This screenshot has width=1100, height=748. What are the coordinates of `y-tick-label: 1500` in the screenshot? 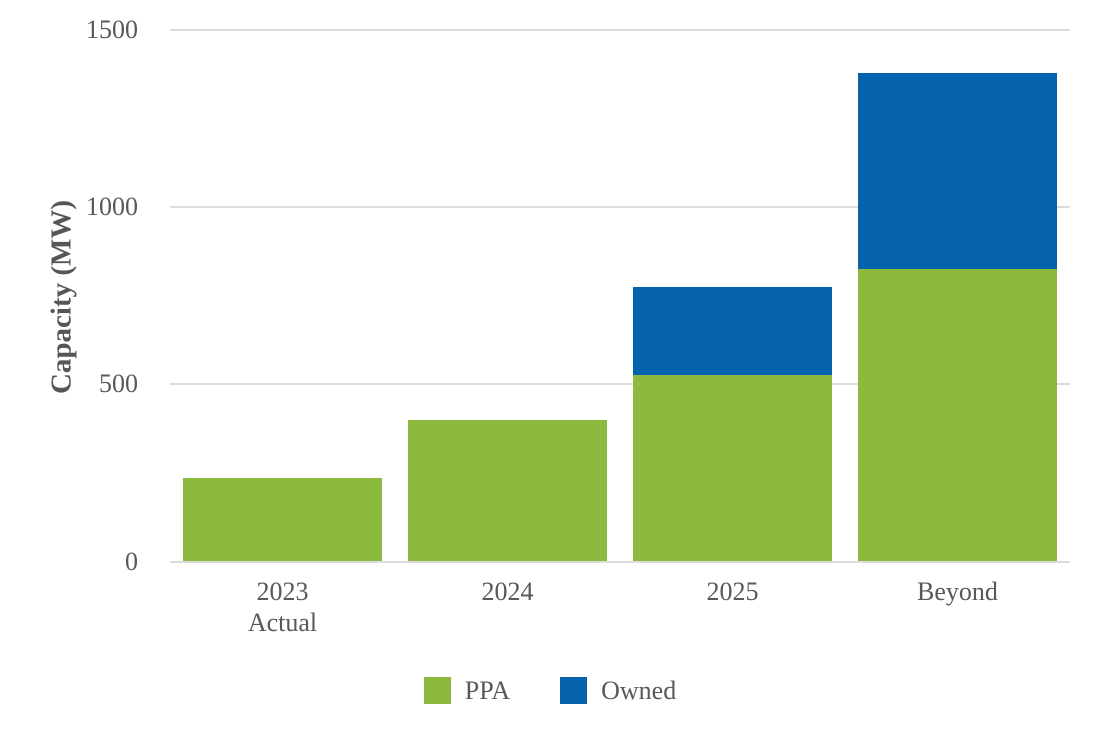 It's located at (112, 29).